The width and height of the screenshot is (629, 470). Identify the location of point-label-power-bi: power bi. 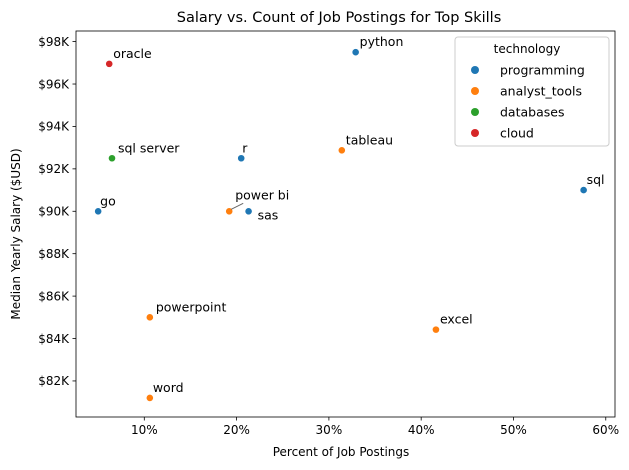
(262, 194).